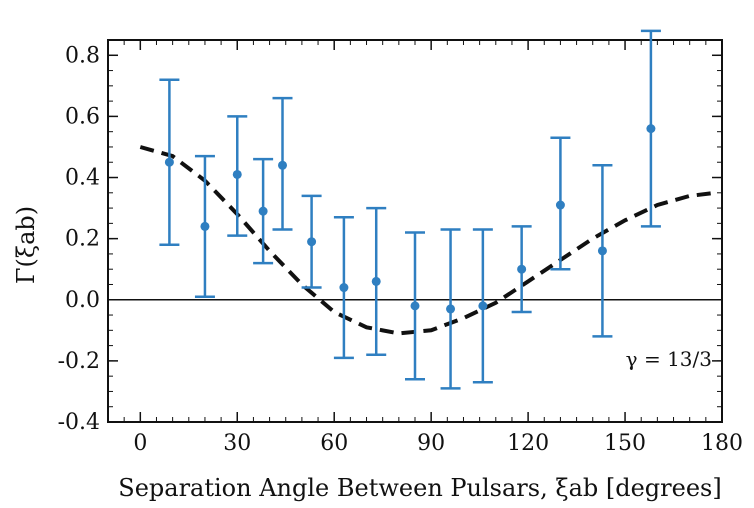  Describe the element at coordinates (82, 300) in the screenshot. I see `y-tick-label: 0.0` at that location.